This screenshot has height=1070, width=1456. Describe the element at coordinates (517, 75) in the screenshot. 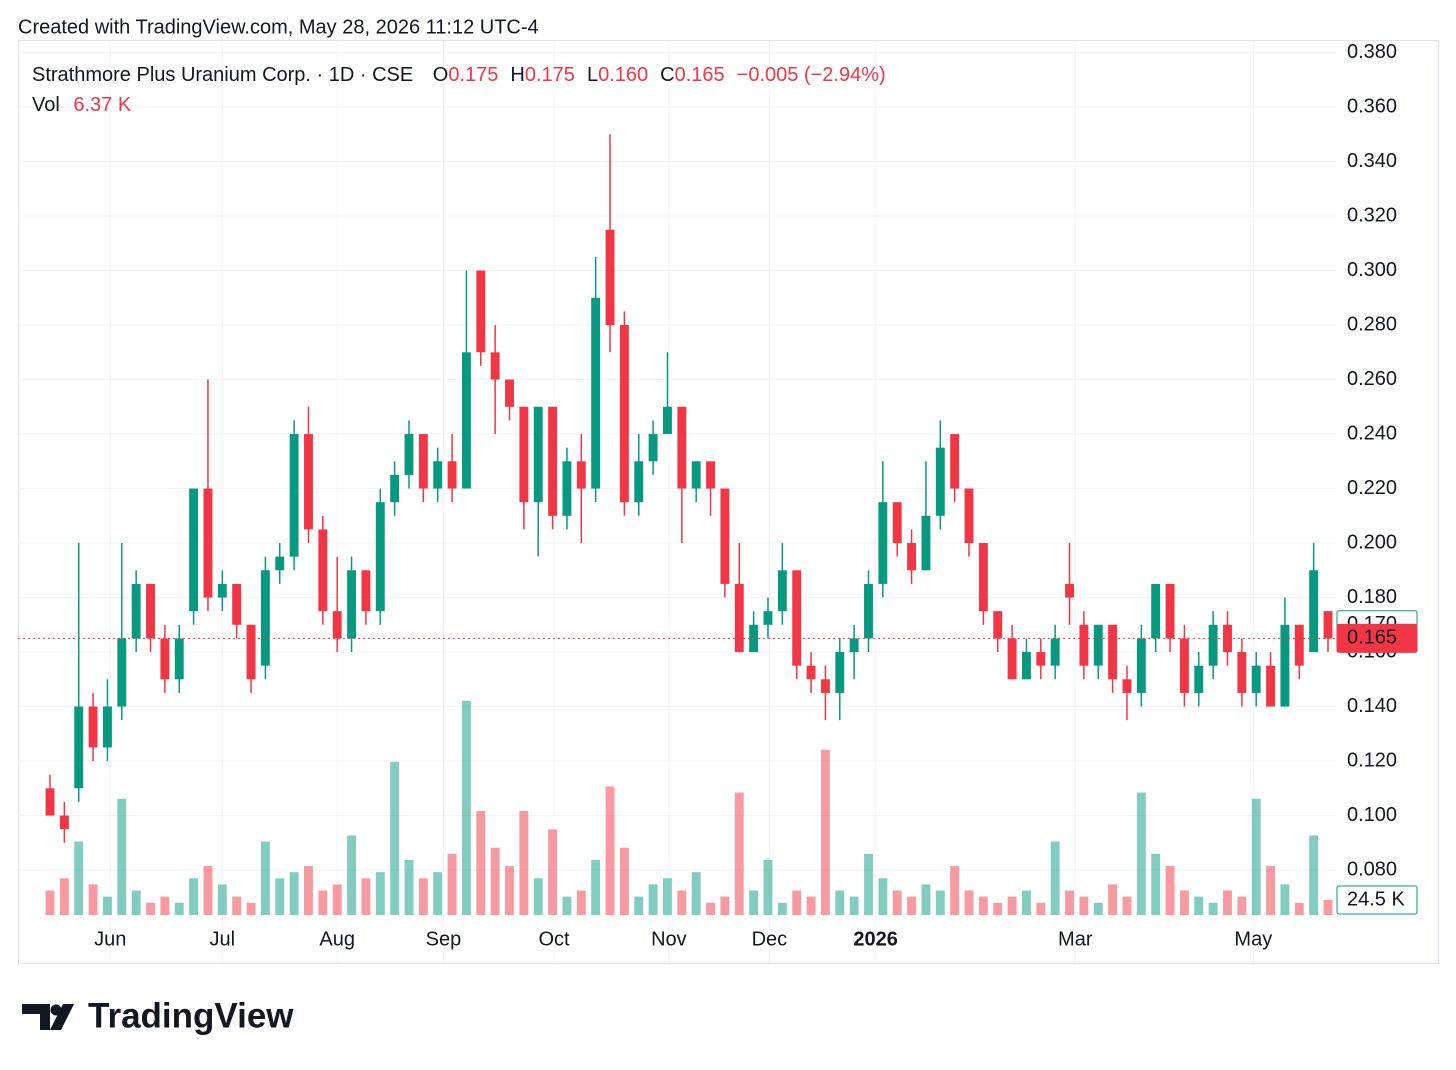

I see `ohlc-label: H` at that location.